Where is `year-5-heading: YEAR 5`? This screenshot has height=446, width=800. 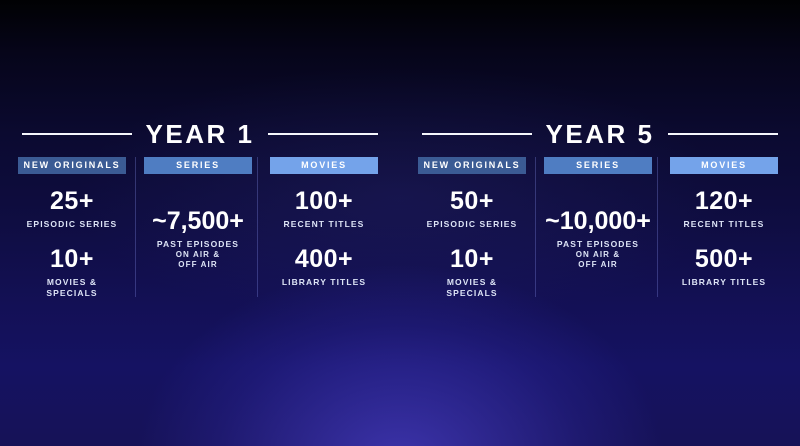 year-5-heading: YEAR 5 is located at coordinates (600, 133).